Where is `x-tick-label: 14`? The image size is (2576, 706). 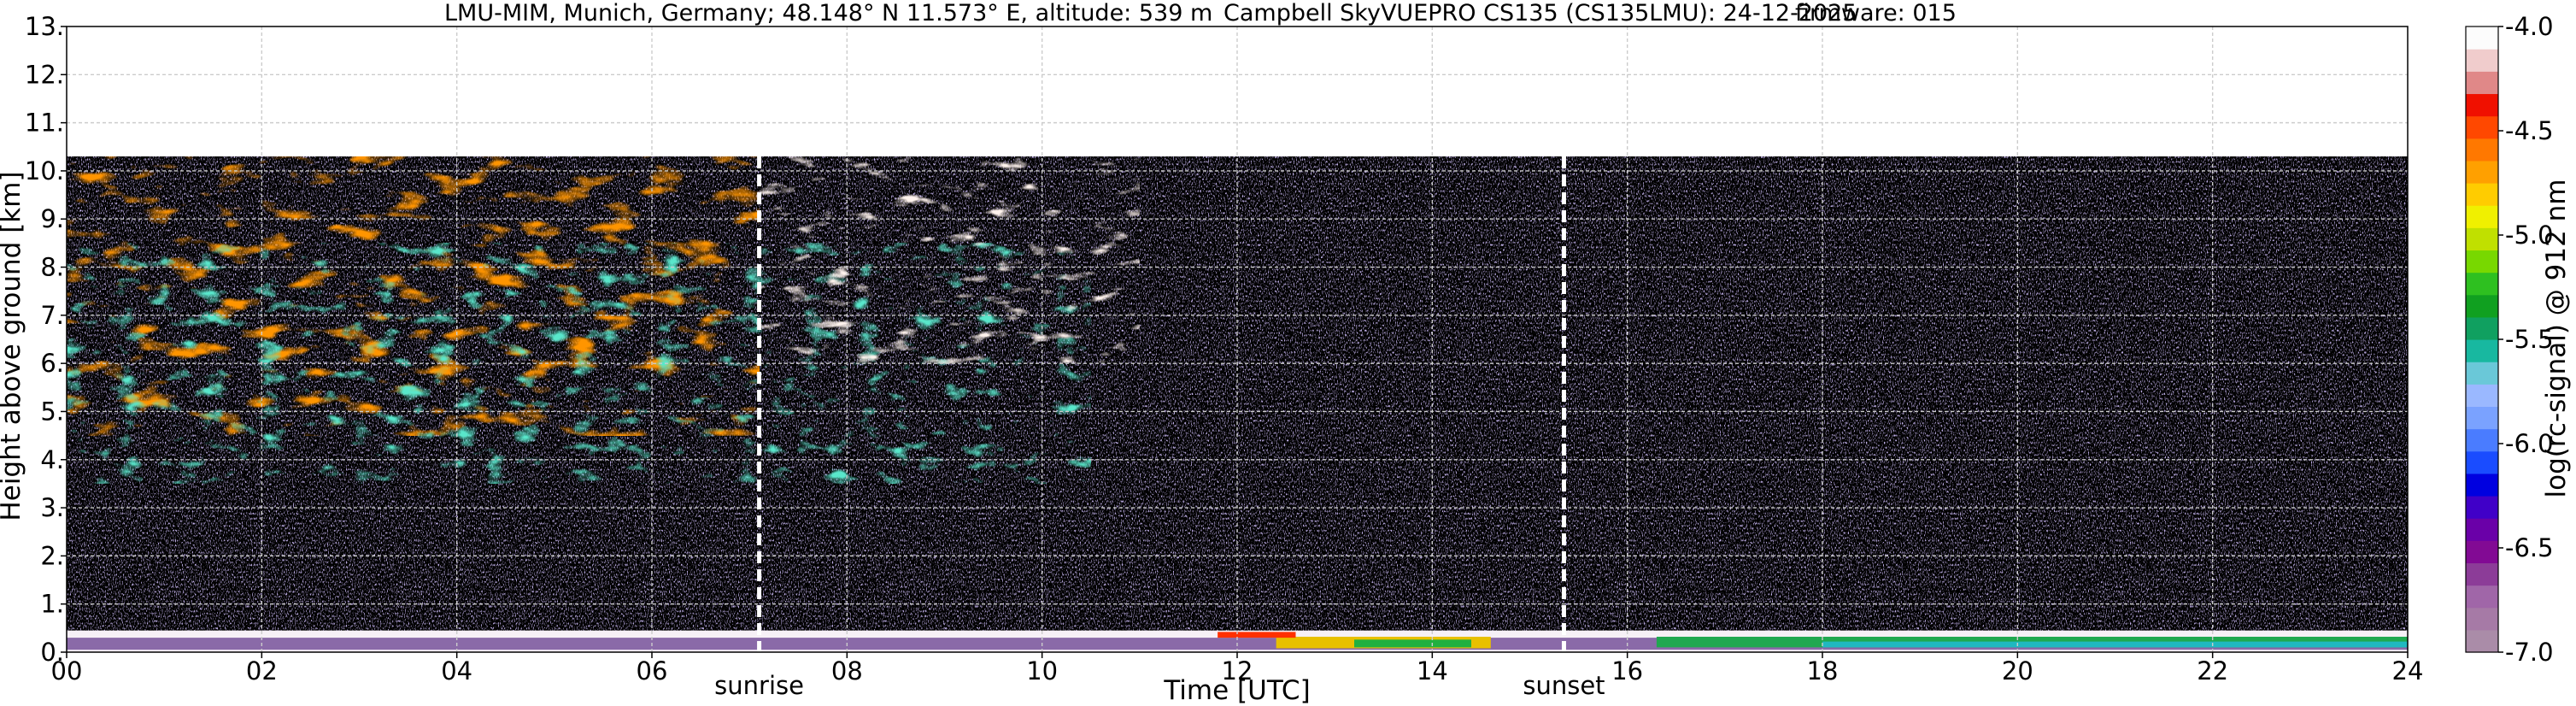
x-tick-label: 14 is located at coordinates (1432, 670).